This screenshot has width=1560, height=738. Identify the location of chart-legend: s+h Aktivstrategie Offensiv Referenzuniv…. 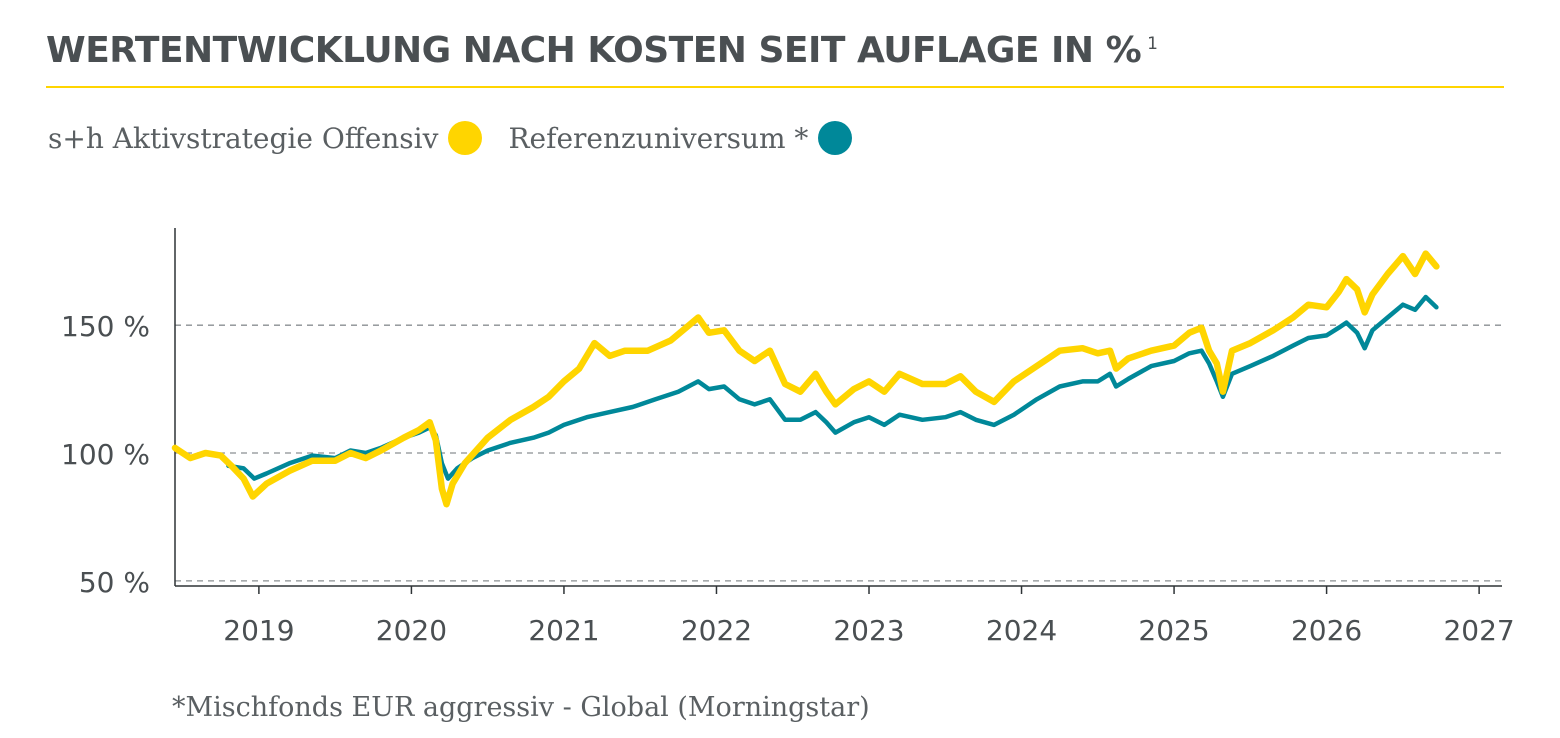
(463, 138).